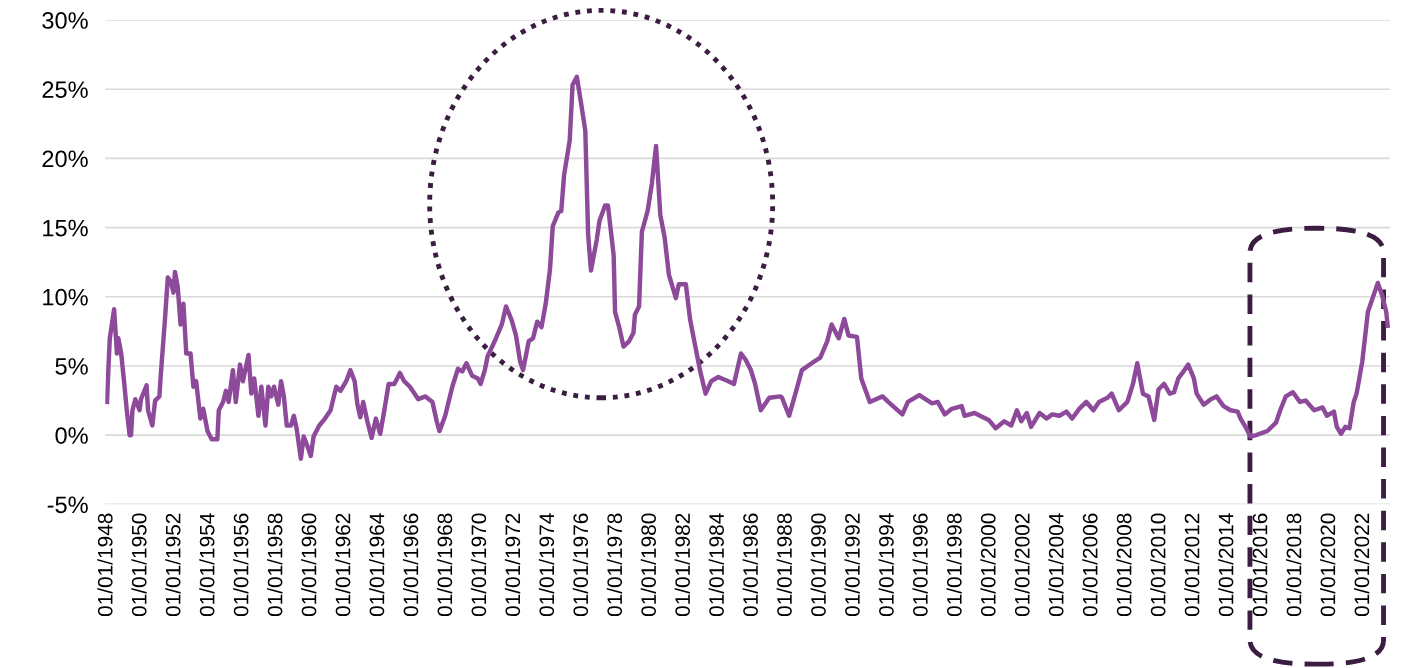 The height and width of the screenshot is (668, 1404). What do you see at coordinates (1124, 565) in the screenshot?
I see `x-tick-label: 01/01/2008` at bounding box center [1124, 565].